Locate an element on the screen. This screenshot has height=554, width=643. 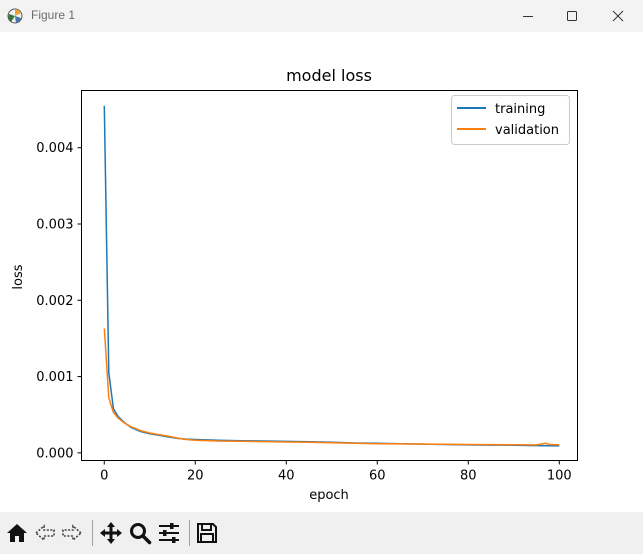
zoom-icon is located at coordinates (141, 534).